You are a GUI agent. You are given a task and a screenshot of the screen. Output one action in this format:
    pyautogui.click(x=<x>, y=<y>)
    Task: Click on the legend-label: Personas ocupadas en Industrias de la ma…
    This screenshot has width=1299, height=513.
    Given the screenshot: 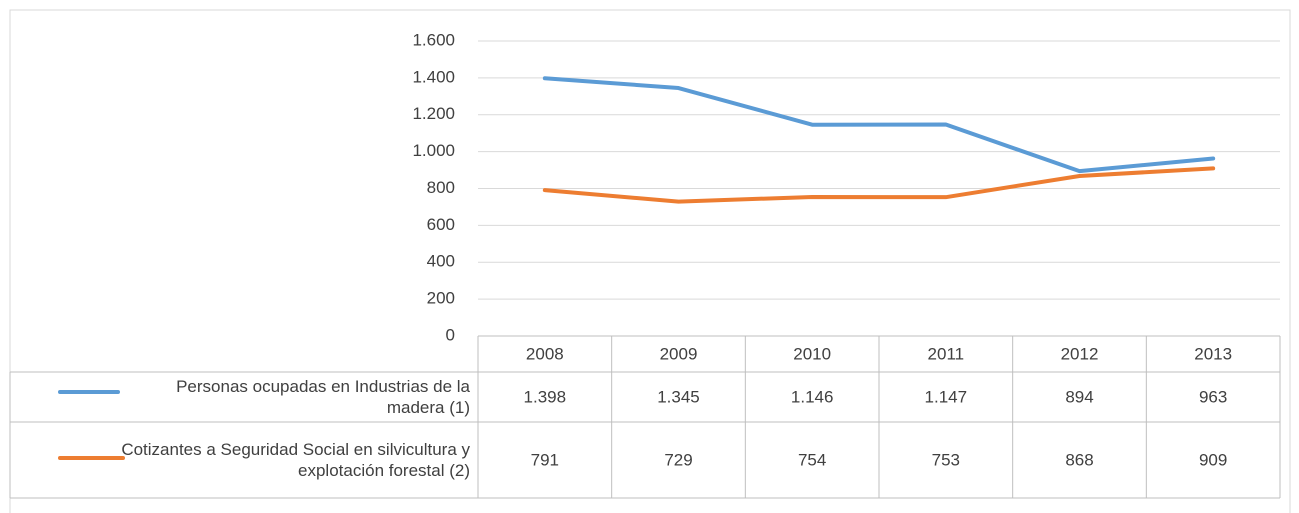 What is the action you would take?
    pyautogui.click(x=323, y=397)
    